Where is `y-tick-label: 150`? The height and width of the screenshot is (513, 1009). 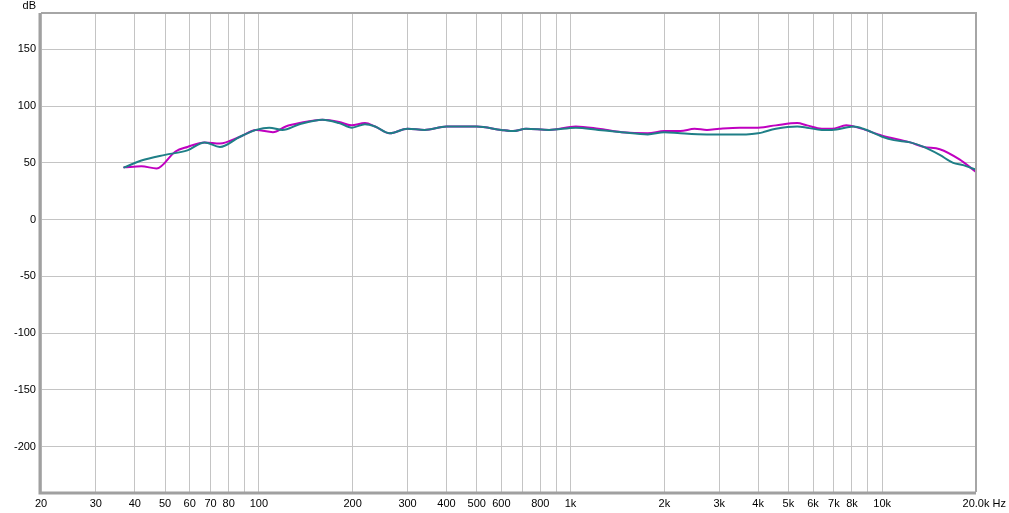 y-tick-label: 150 is located at coordinates (26, 48).